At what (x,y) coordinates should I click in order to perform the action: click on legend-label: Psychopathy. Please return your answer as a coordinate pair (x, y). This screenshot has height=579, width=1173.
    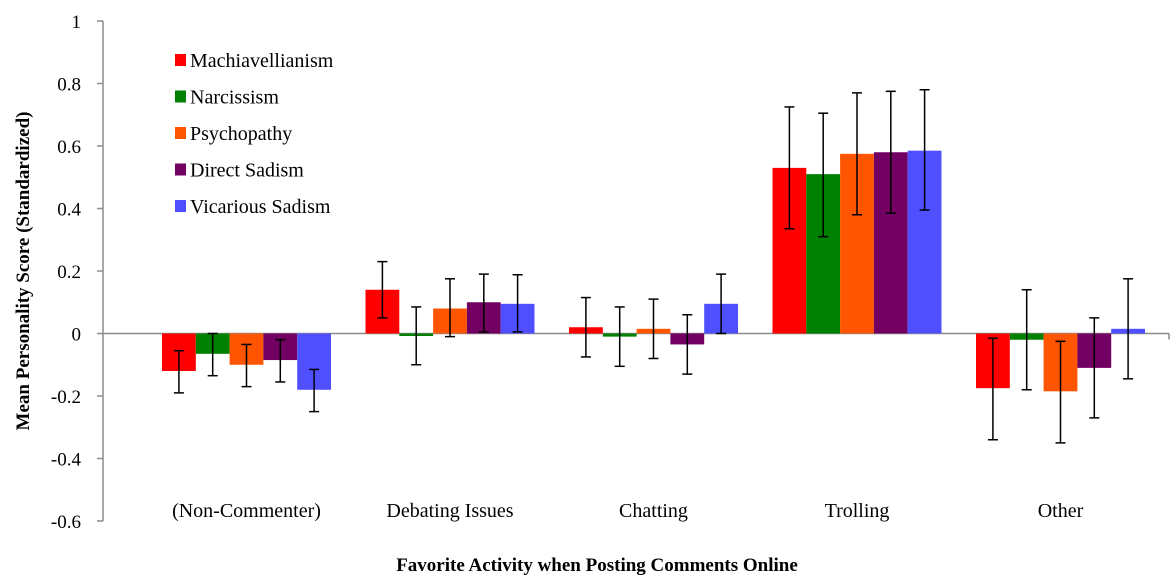
    Looking at the image, I should click on (241, 134).